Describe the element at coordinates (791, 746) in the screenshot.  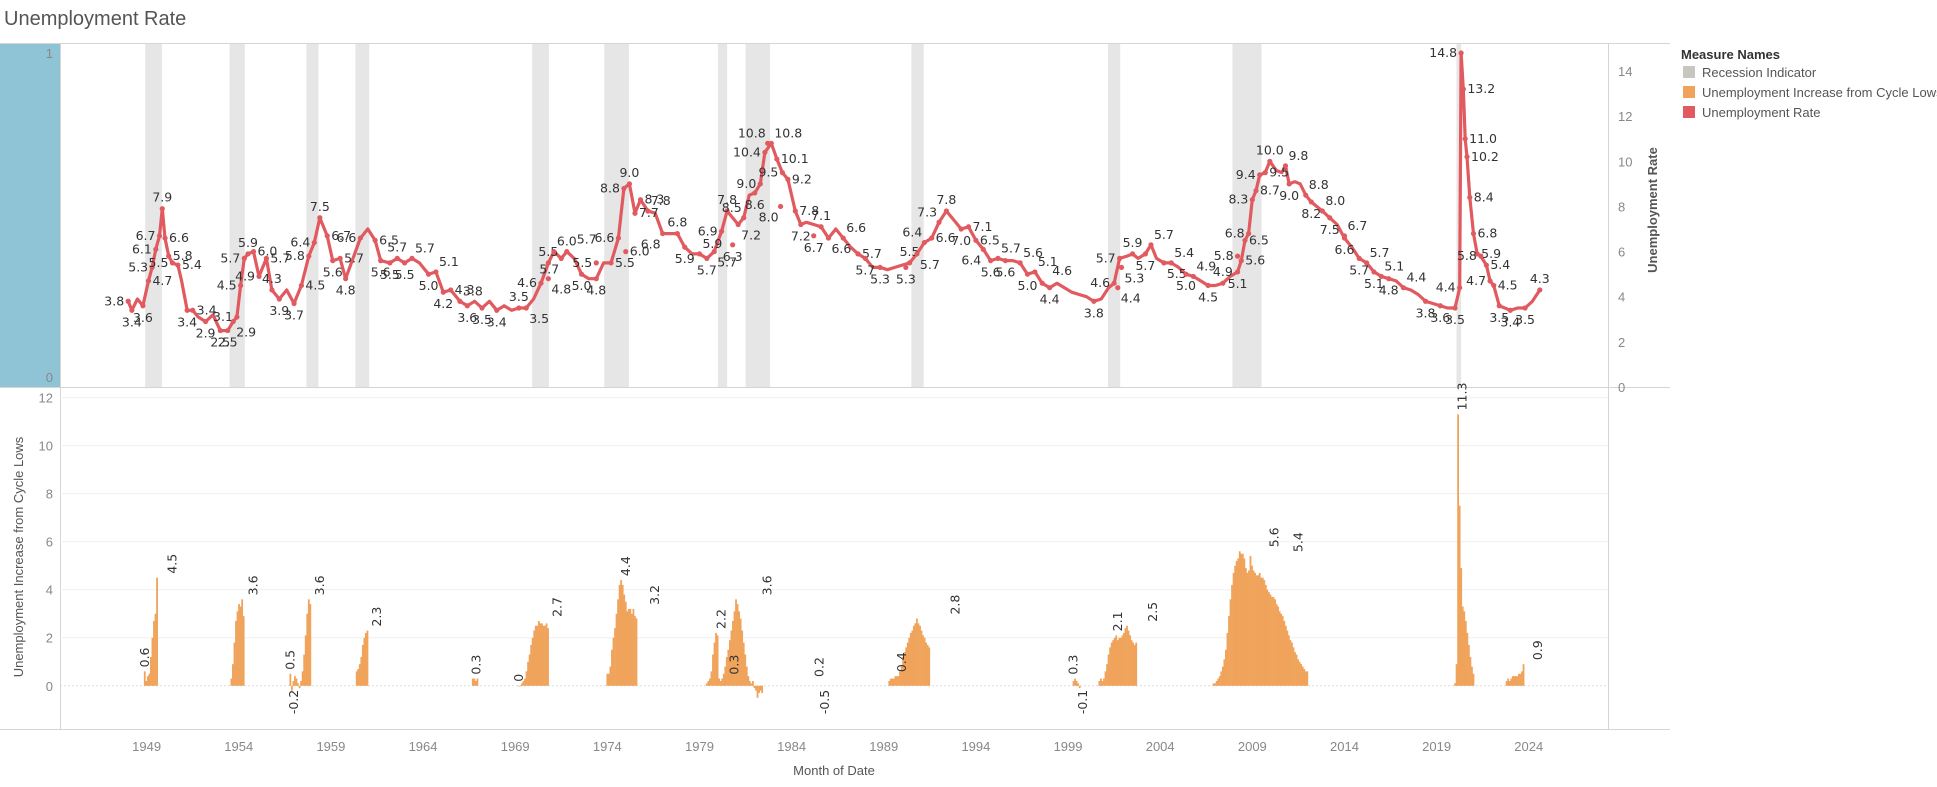
I see `x-axis-tick: 1984` at that location.